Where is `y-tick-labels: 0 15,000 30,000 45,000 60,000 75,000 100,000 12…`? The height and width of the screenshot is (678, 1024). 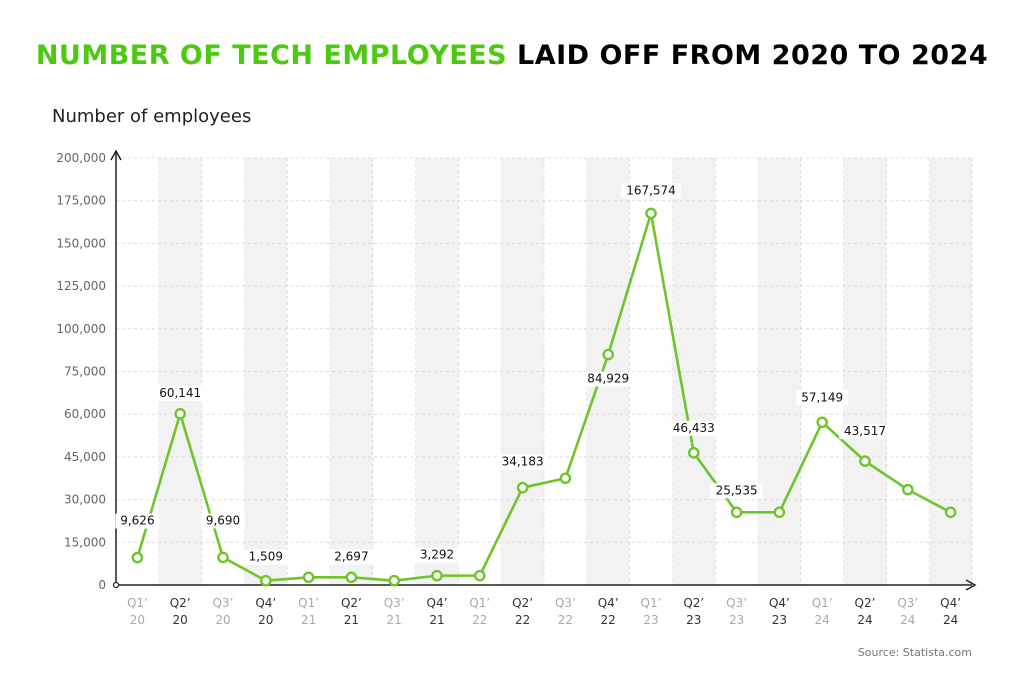
y-tick-labels: 0 15,000 30,000 45,000 60,000 75,000 100,000 12… is located at coordinates (81, 371).